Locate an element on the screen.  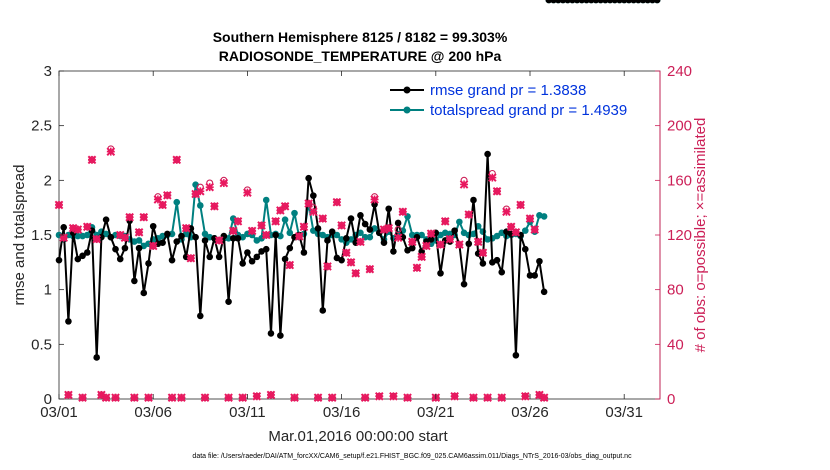
y-axis-left: 0 0.5 1 1.5 2 2.5 3 is located at coordinates (47, 235).